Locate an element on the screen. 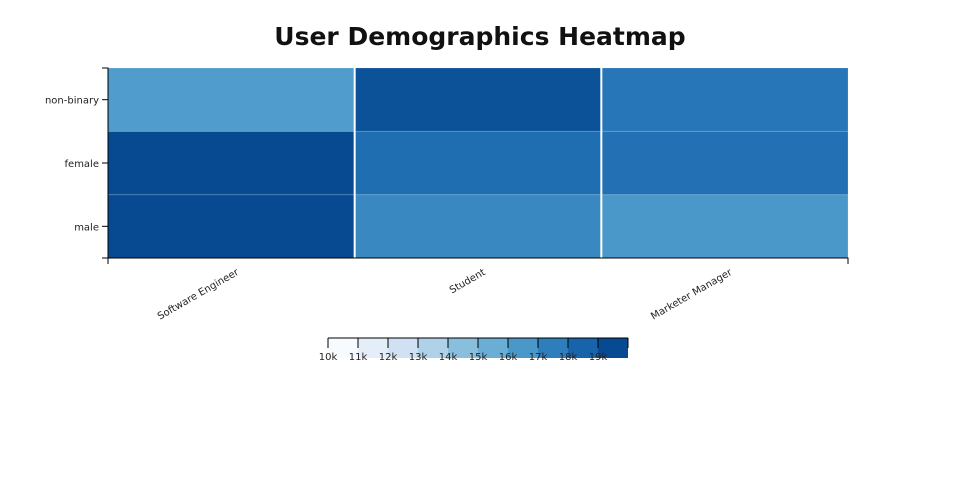 The height and width of the screenshot is (500, 960). heatmap-cell: Software Engineer, female: 19800 is located at coordinates (231, 163).